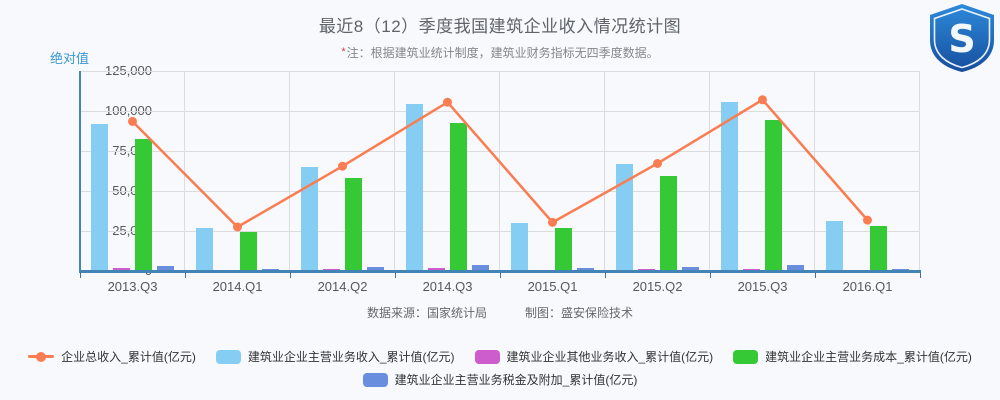 The height and width of the screenshot is (400, 1000). I want to click on note-text: 注：根据建筑业统计制度，建筑业财务指标无四季度数据。, so click(502, 53).